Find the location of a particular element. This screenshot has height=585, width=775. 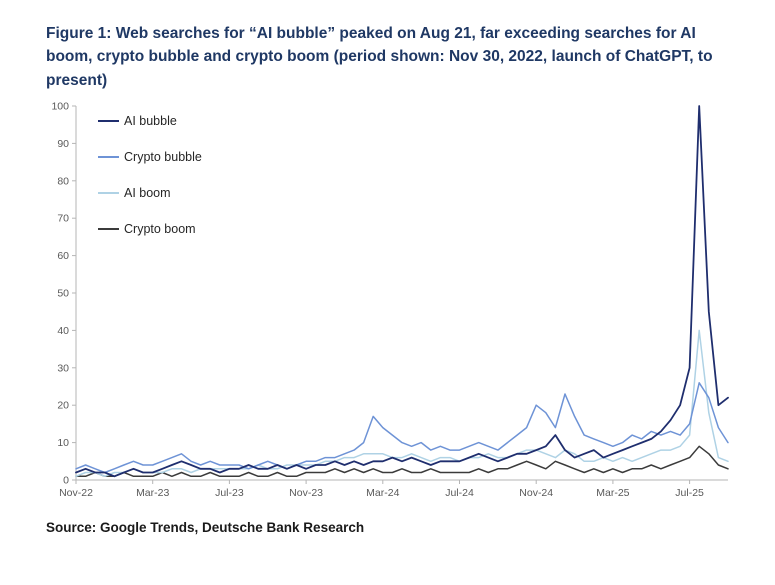

legend-item-crypto-bubble: Crypto bubble is located at coordinates (150, 157).